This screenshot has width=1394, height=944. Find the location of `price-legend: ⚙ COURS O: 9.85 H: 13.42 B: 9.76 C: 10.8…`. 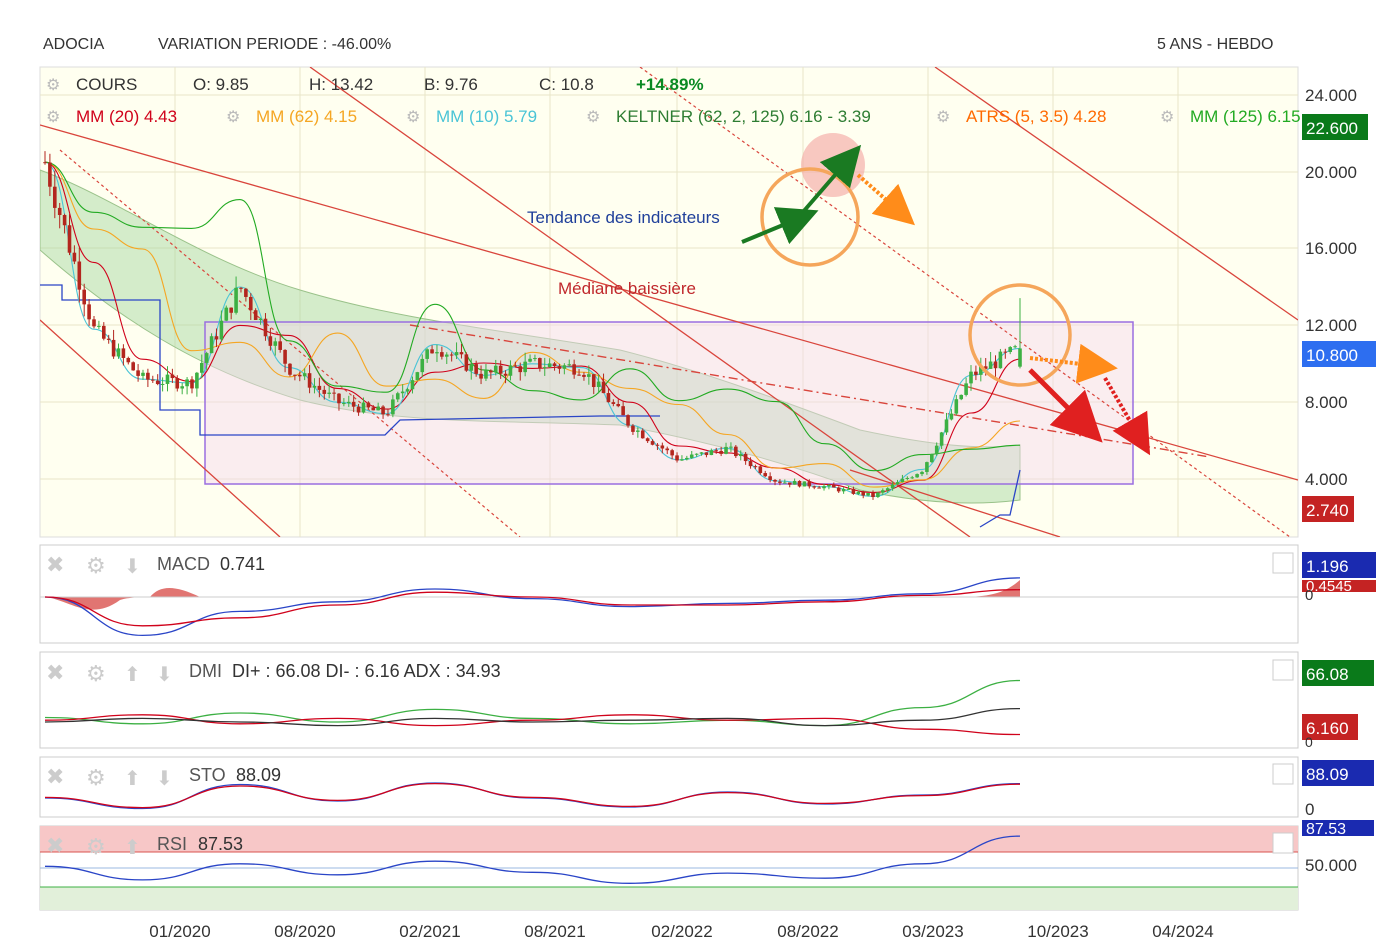

price-legend: ⚙ COURS O: 9.85 H: 13.42 B: 9.76 C: 10.8… is located at coordinates (673, 100).